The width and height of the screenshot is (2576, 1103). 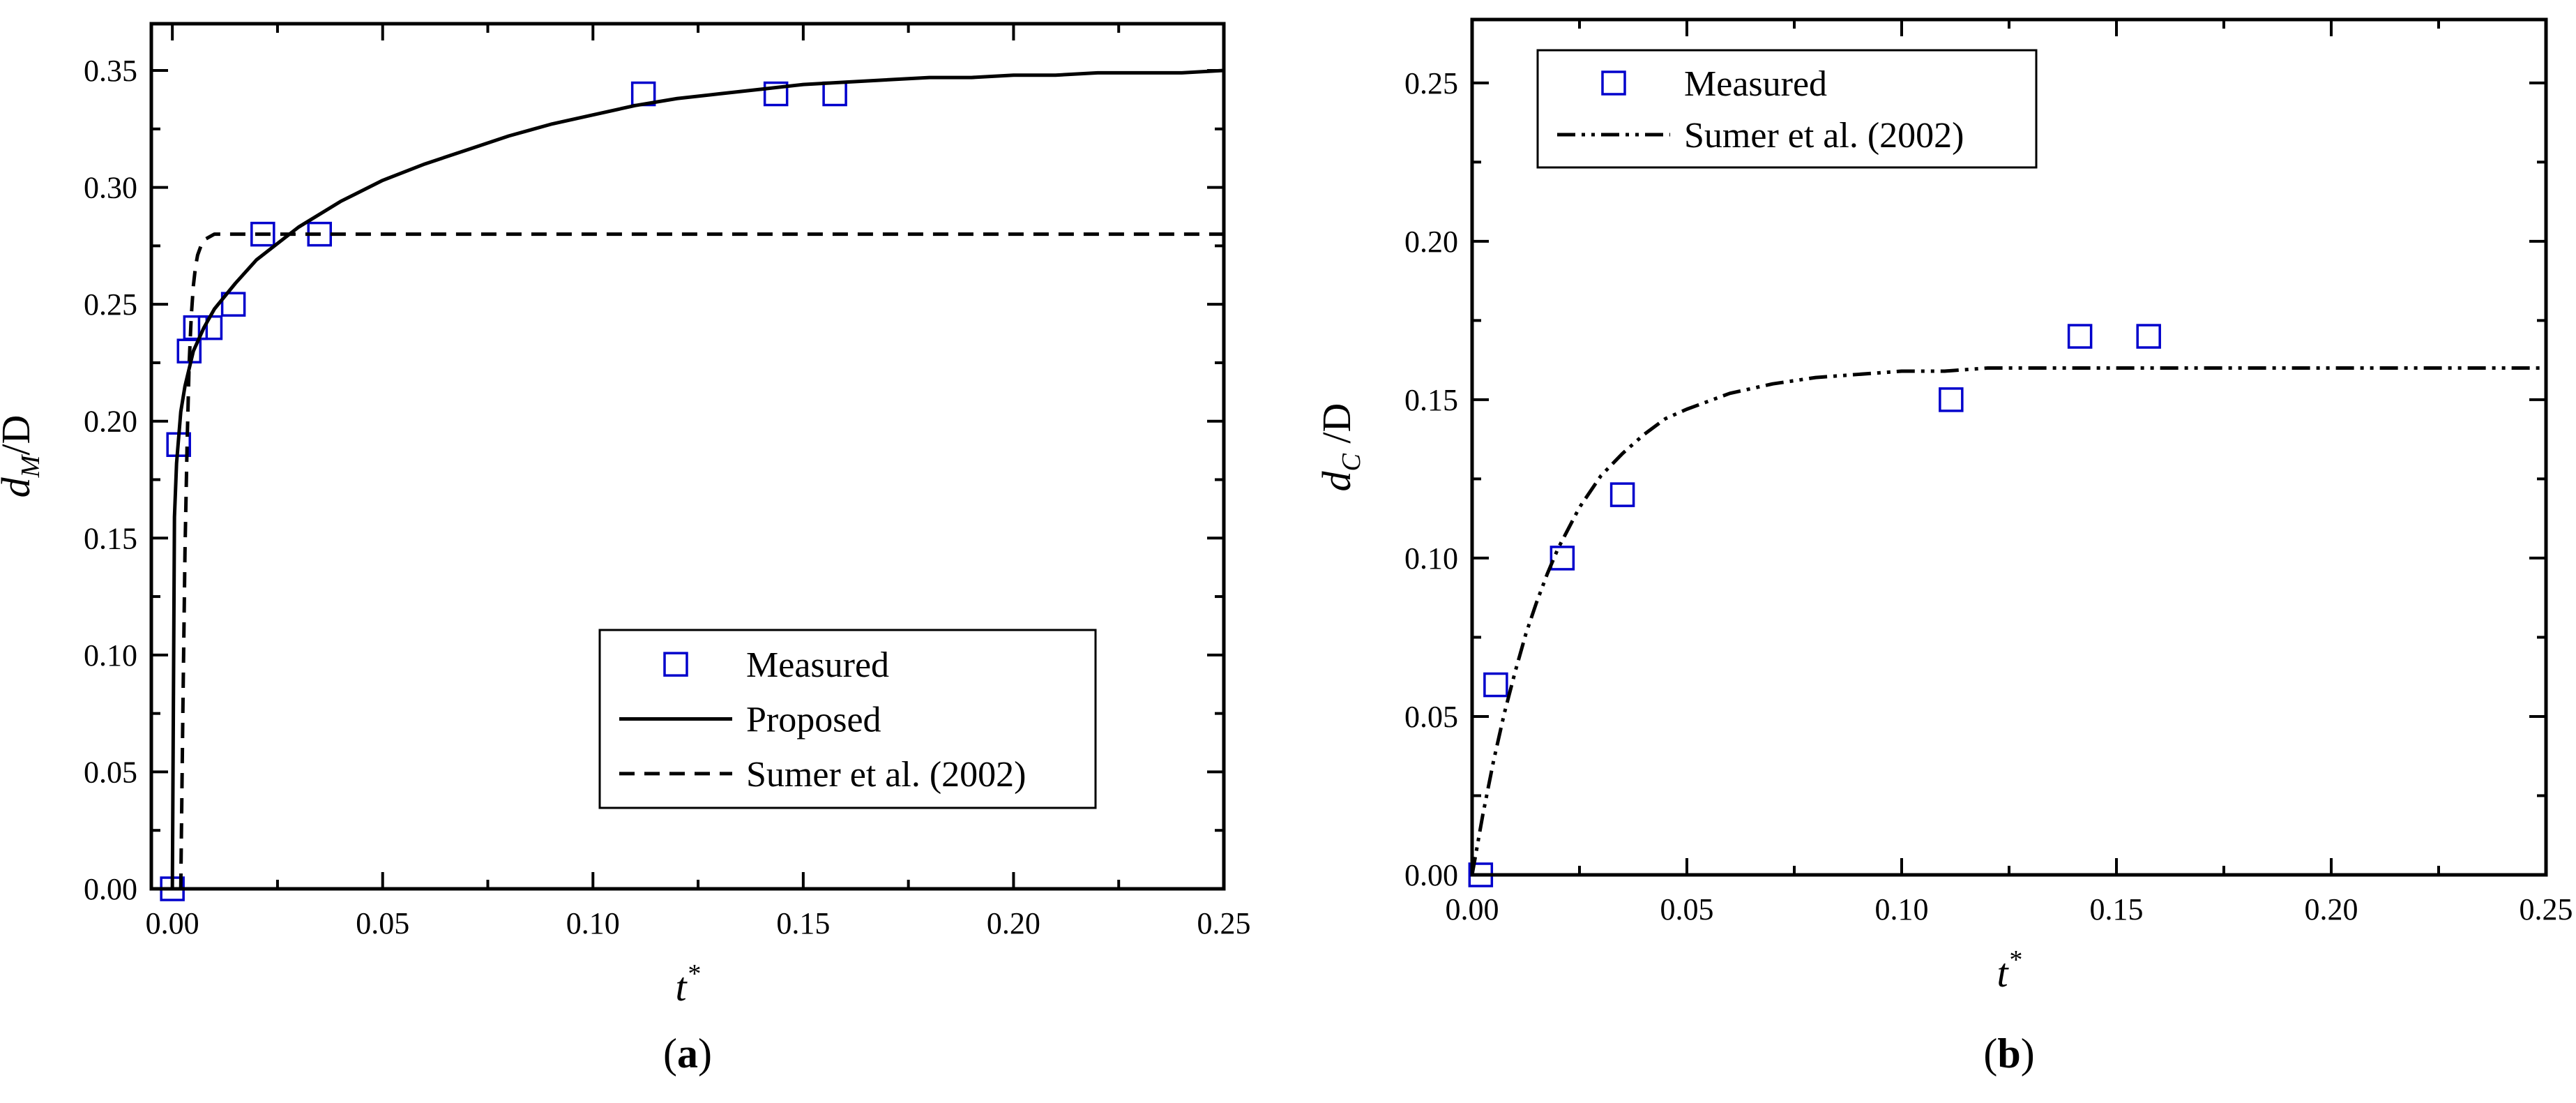 What do you see at coordinates (110, 188) in the screenshot?
I see `y-tick-label: 0.30` at bounding box center [110, 188].